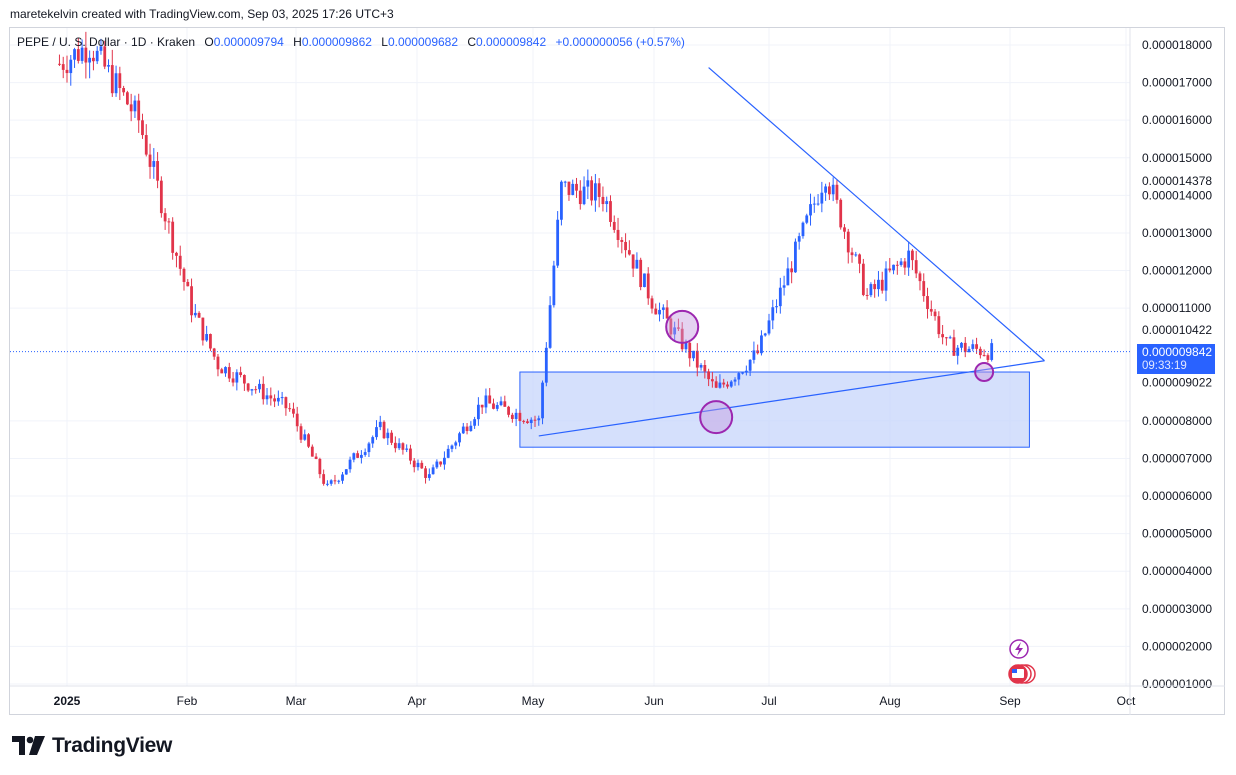 This screenshot has width=1236, height=775. What do you see at coordinates (92, 746) in the screenshot?
I see `tradingview-brand: TradingView` at bounding box center [92, 746].